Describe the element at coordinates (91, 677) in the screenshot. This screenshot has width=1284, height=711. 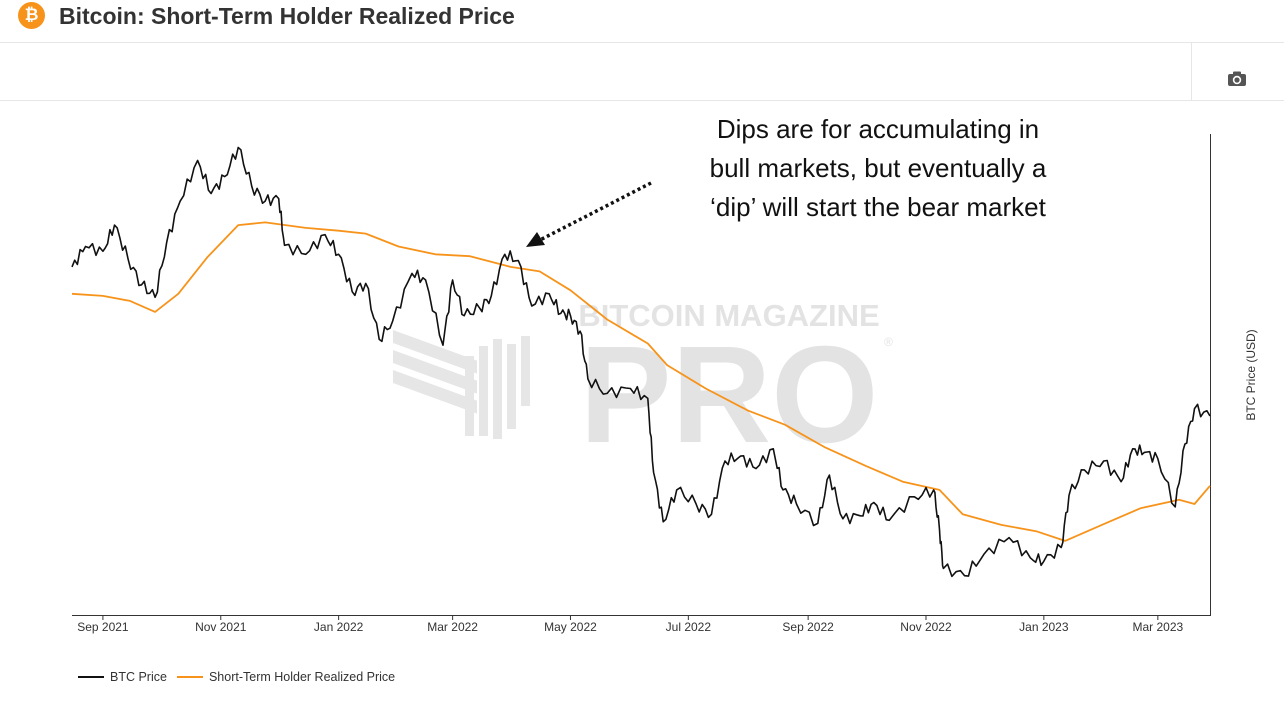
I see `legend-swatch-btc` at that location.